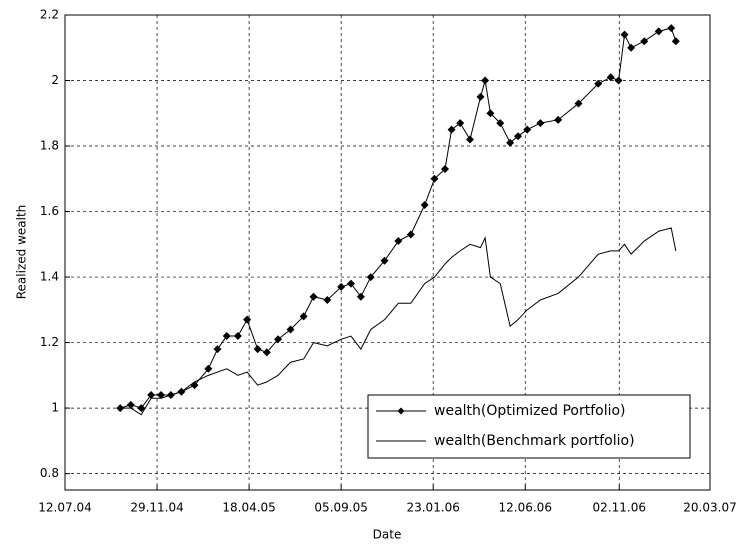 This screenshot has height=544, width=741. I want to click on x-tick-label: 02.11.06, so click(619, 508).